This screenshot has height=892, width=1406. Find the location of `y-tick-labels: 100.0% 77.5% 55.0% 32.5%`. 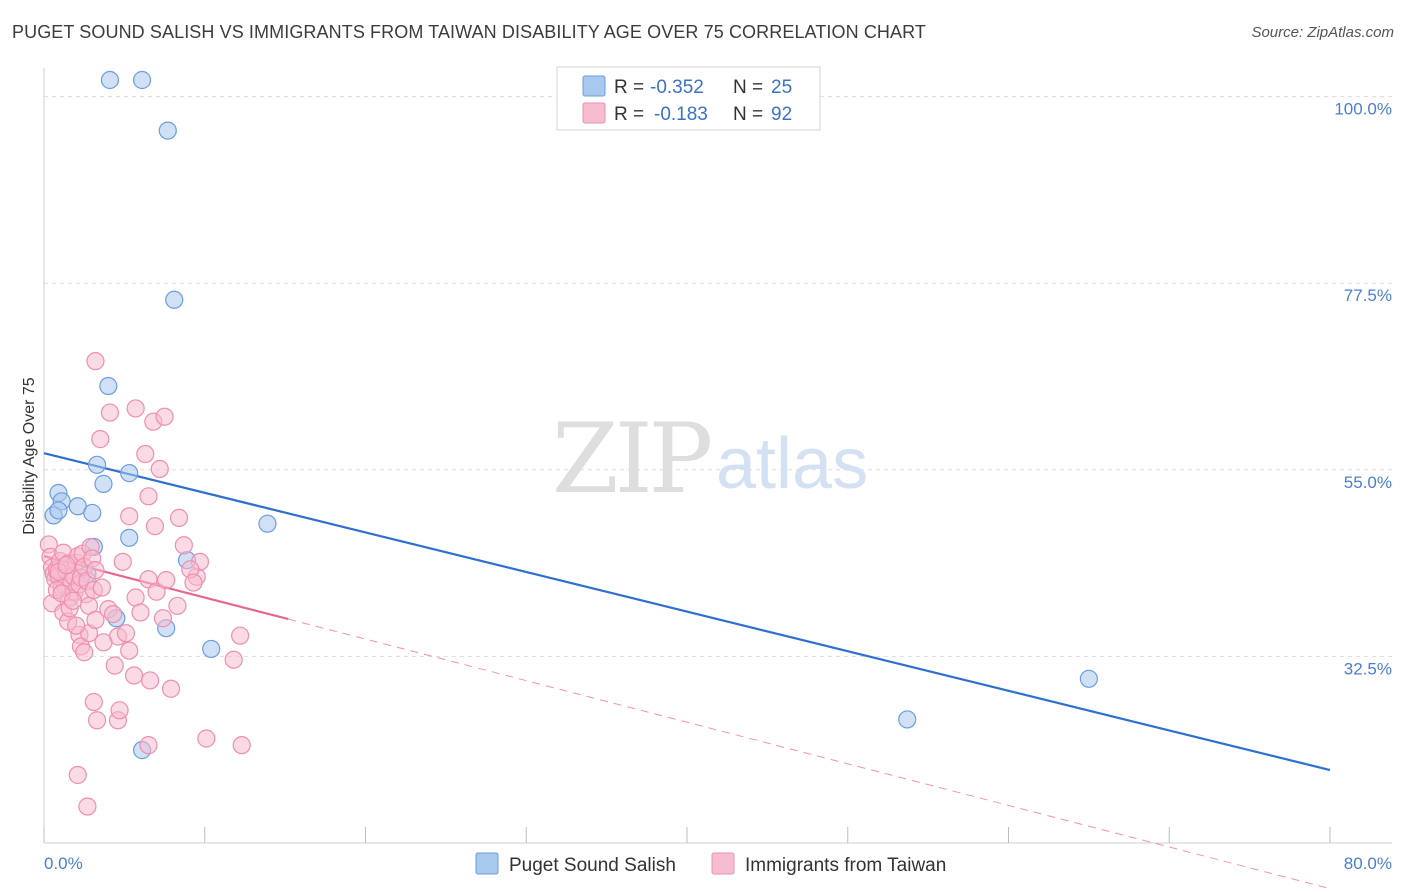

y-tick-labels: 100.0% 77.5% 55.0% 32.5% is located at coordinates (1363, 389).